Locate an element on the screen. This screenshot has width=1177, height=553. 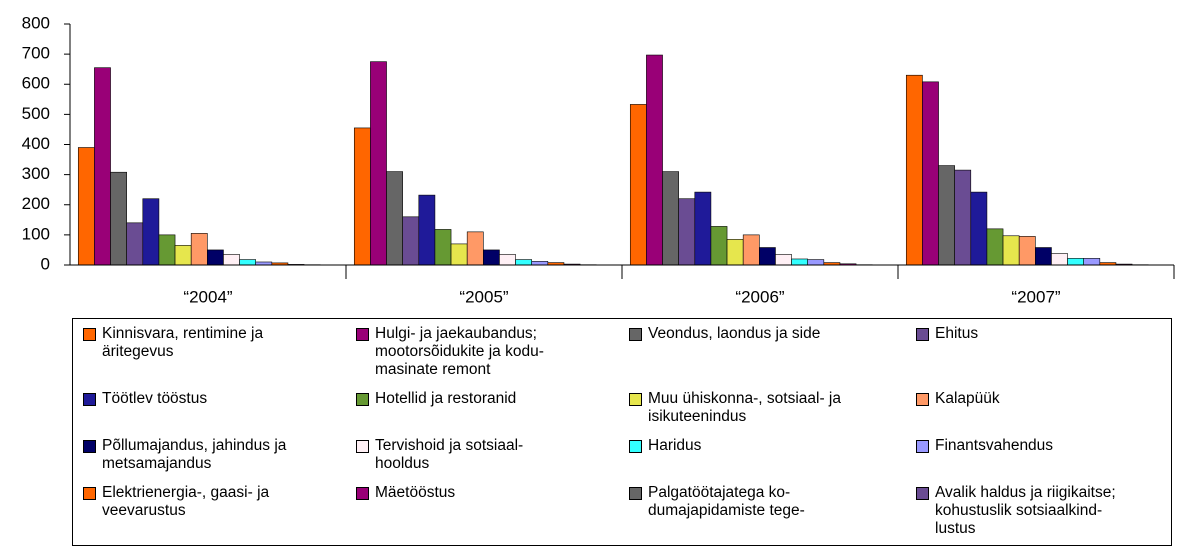
legend-item: Töötlev tööstus is located at coordinates (219, 411).